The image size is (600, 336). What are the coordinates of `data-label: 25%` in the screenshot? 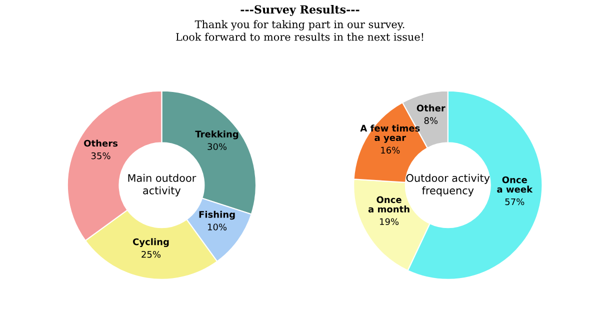 It's located at (151, 254).